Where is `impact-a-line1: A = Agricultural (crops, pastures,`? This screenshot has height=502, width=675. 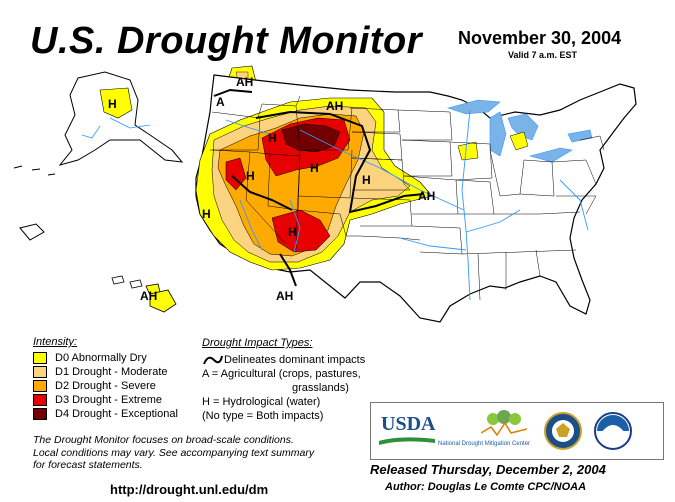 impact-a-line1: A = Agricultural (crops, pastures, is located at coordinates (281, 374).